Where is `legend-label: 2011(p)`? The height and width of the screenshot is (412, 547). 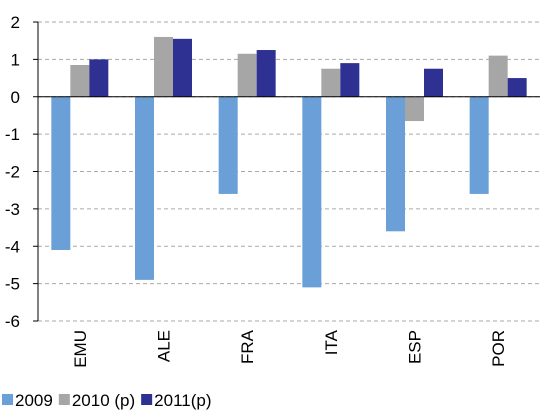
legend-label: 2011(p) is located at coordinates (182, 400).